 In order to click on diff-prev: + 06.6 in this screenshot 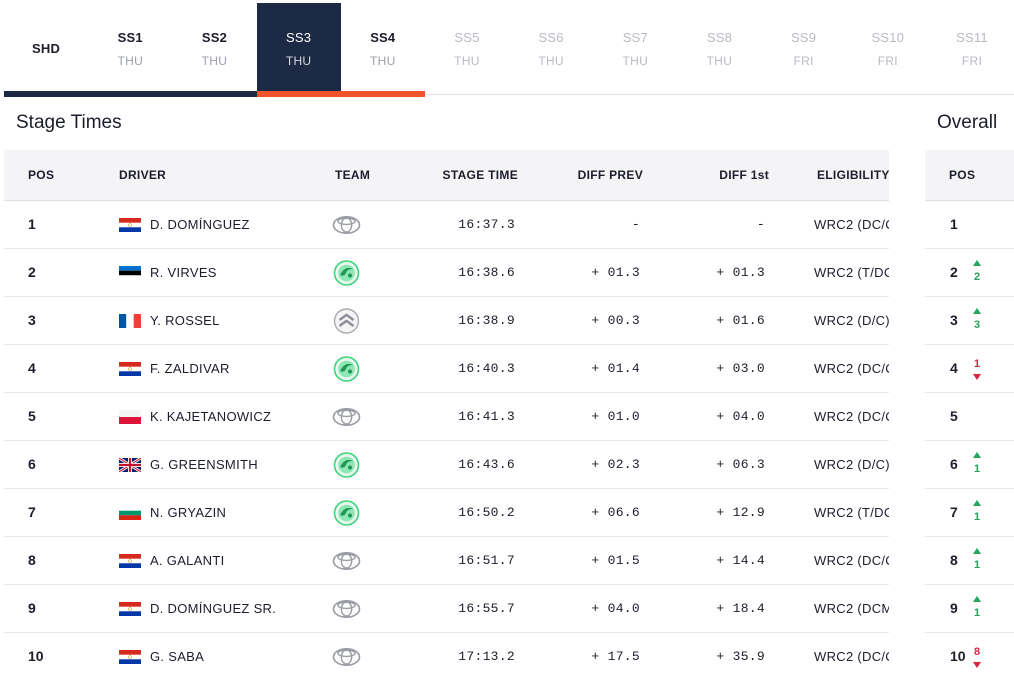, I will do `click(615, 512)`.